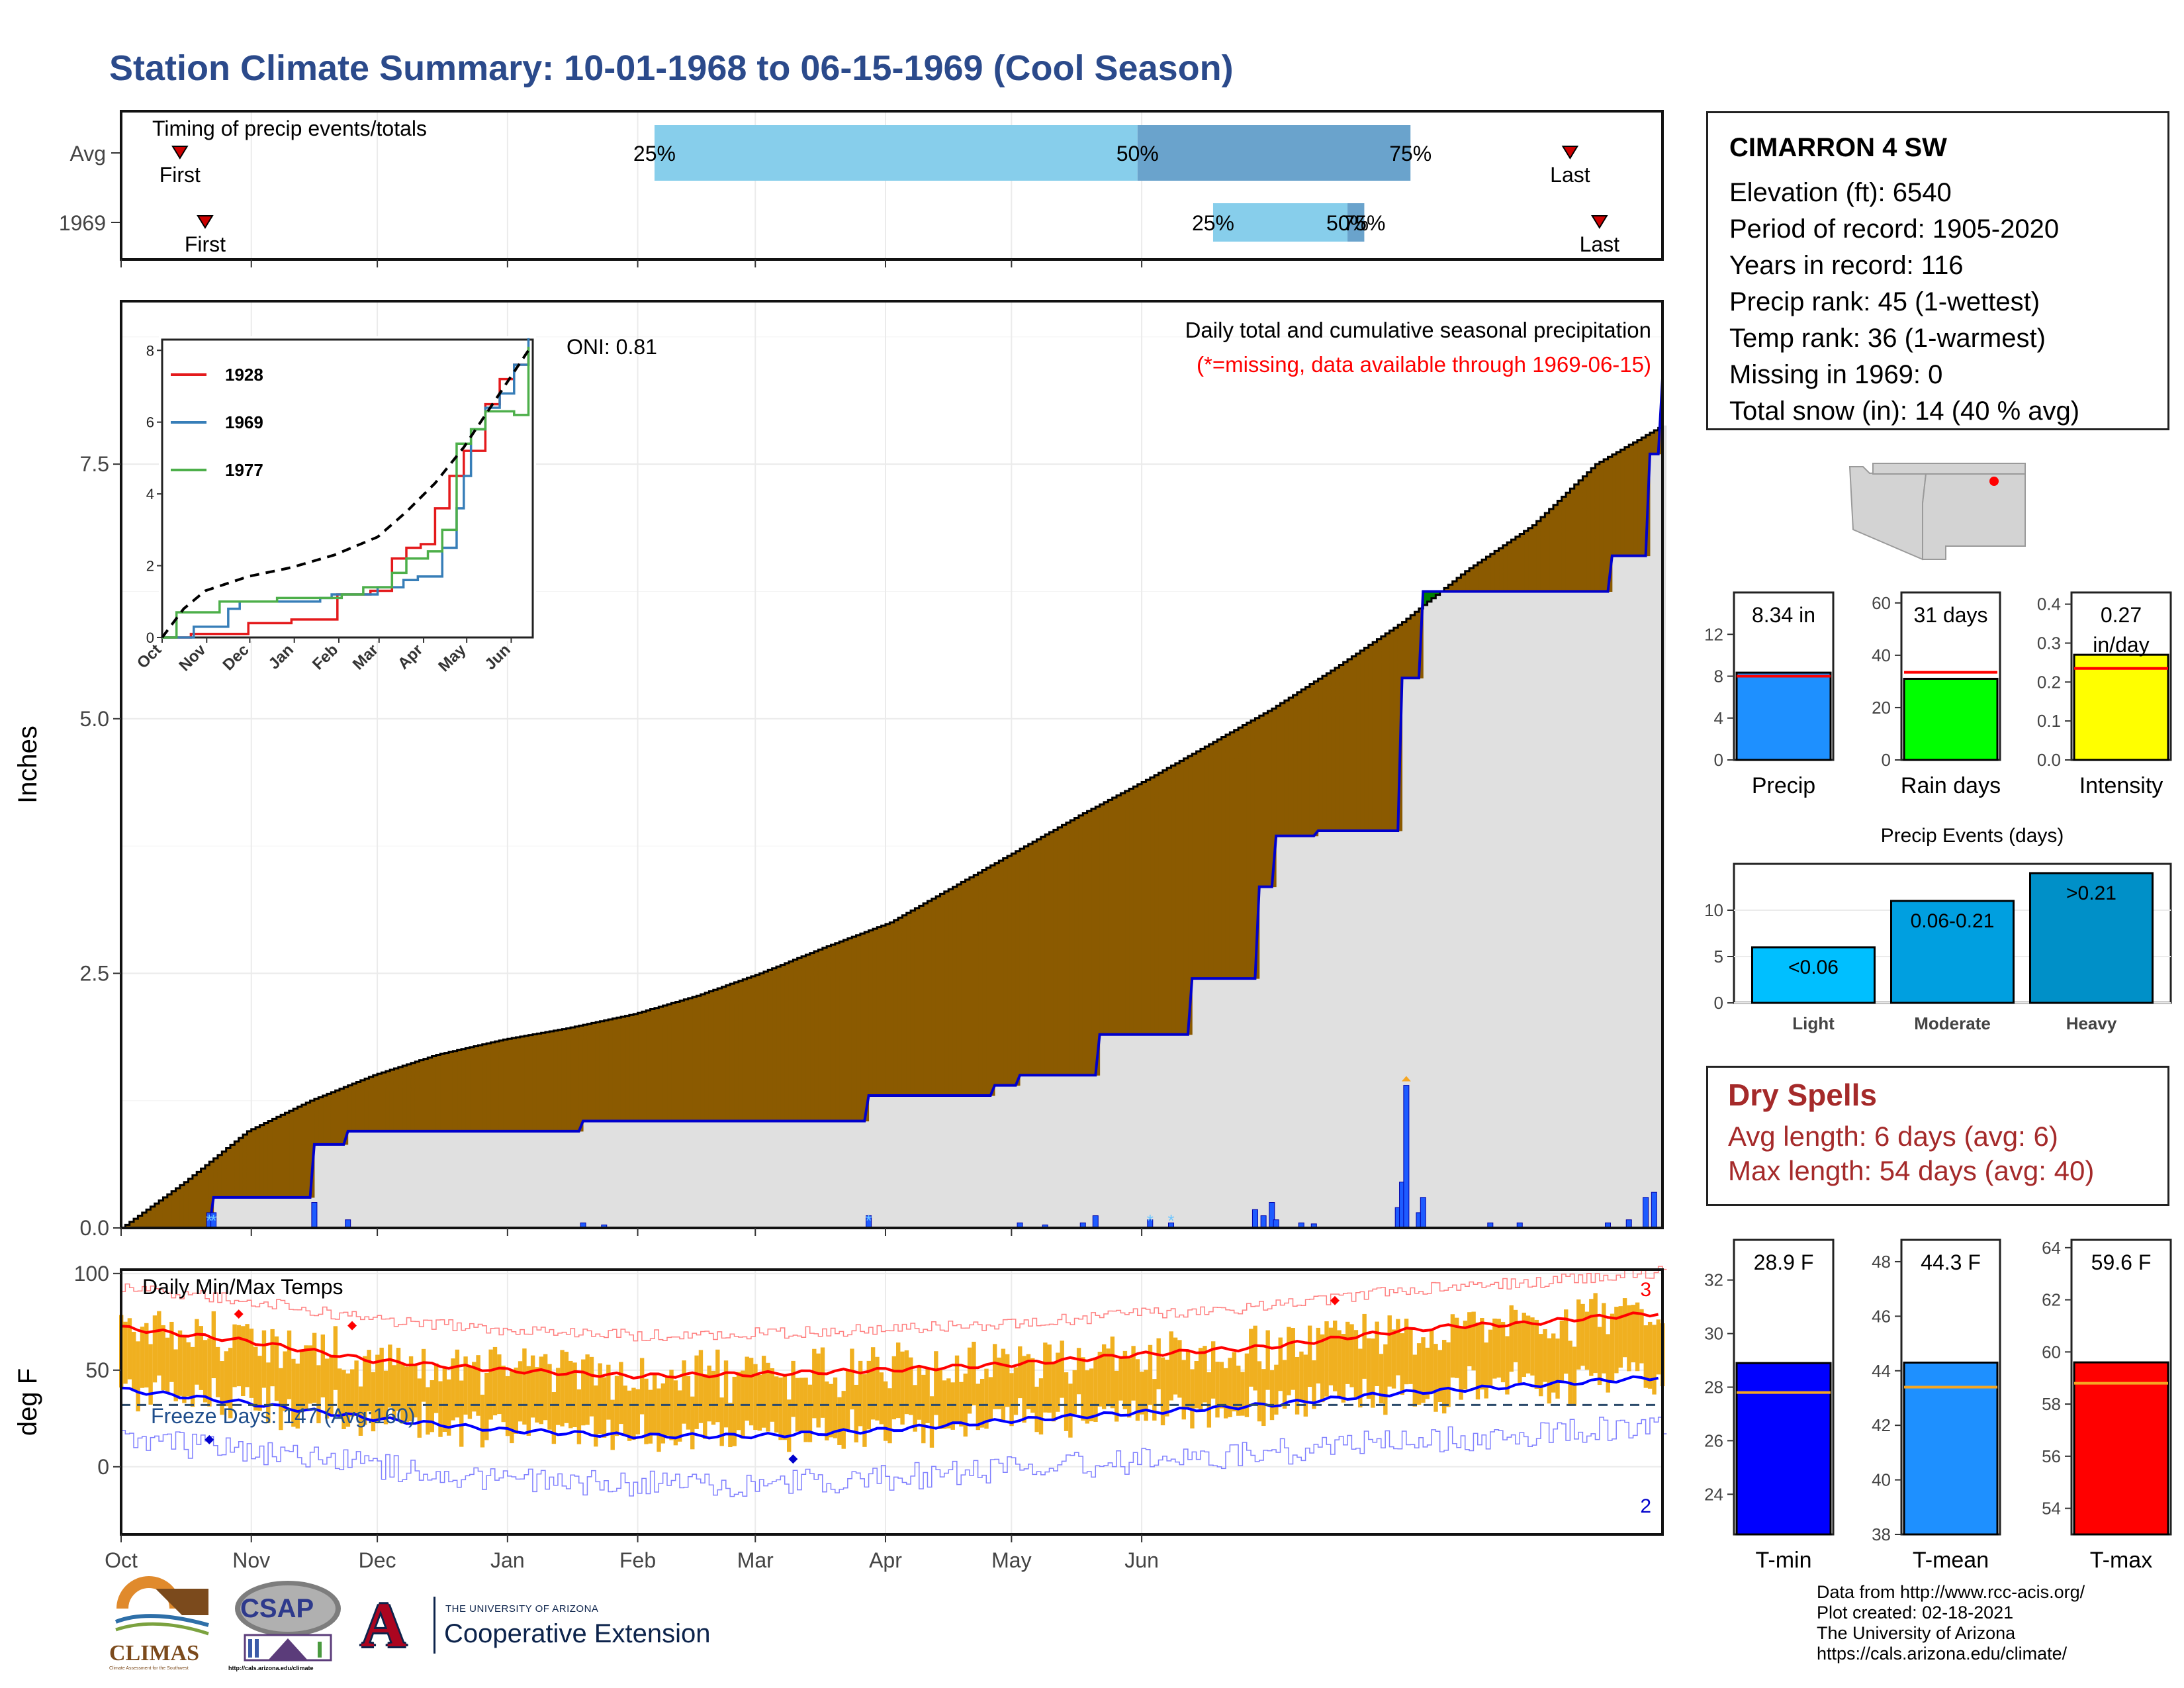  What do you see at coordinates (889, 1345) in the screenshot?
I see `average-max-line` at bounding box center [889, 1345].